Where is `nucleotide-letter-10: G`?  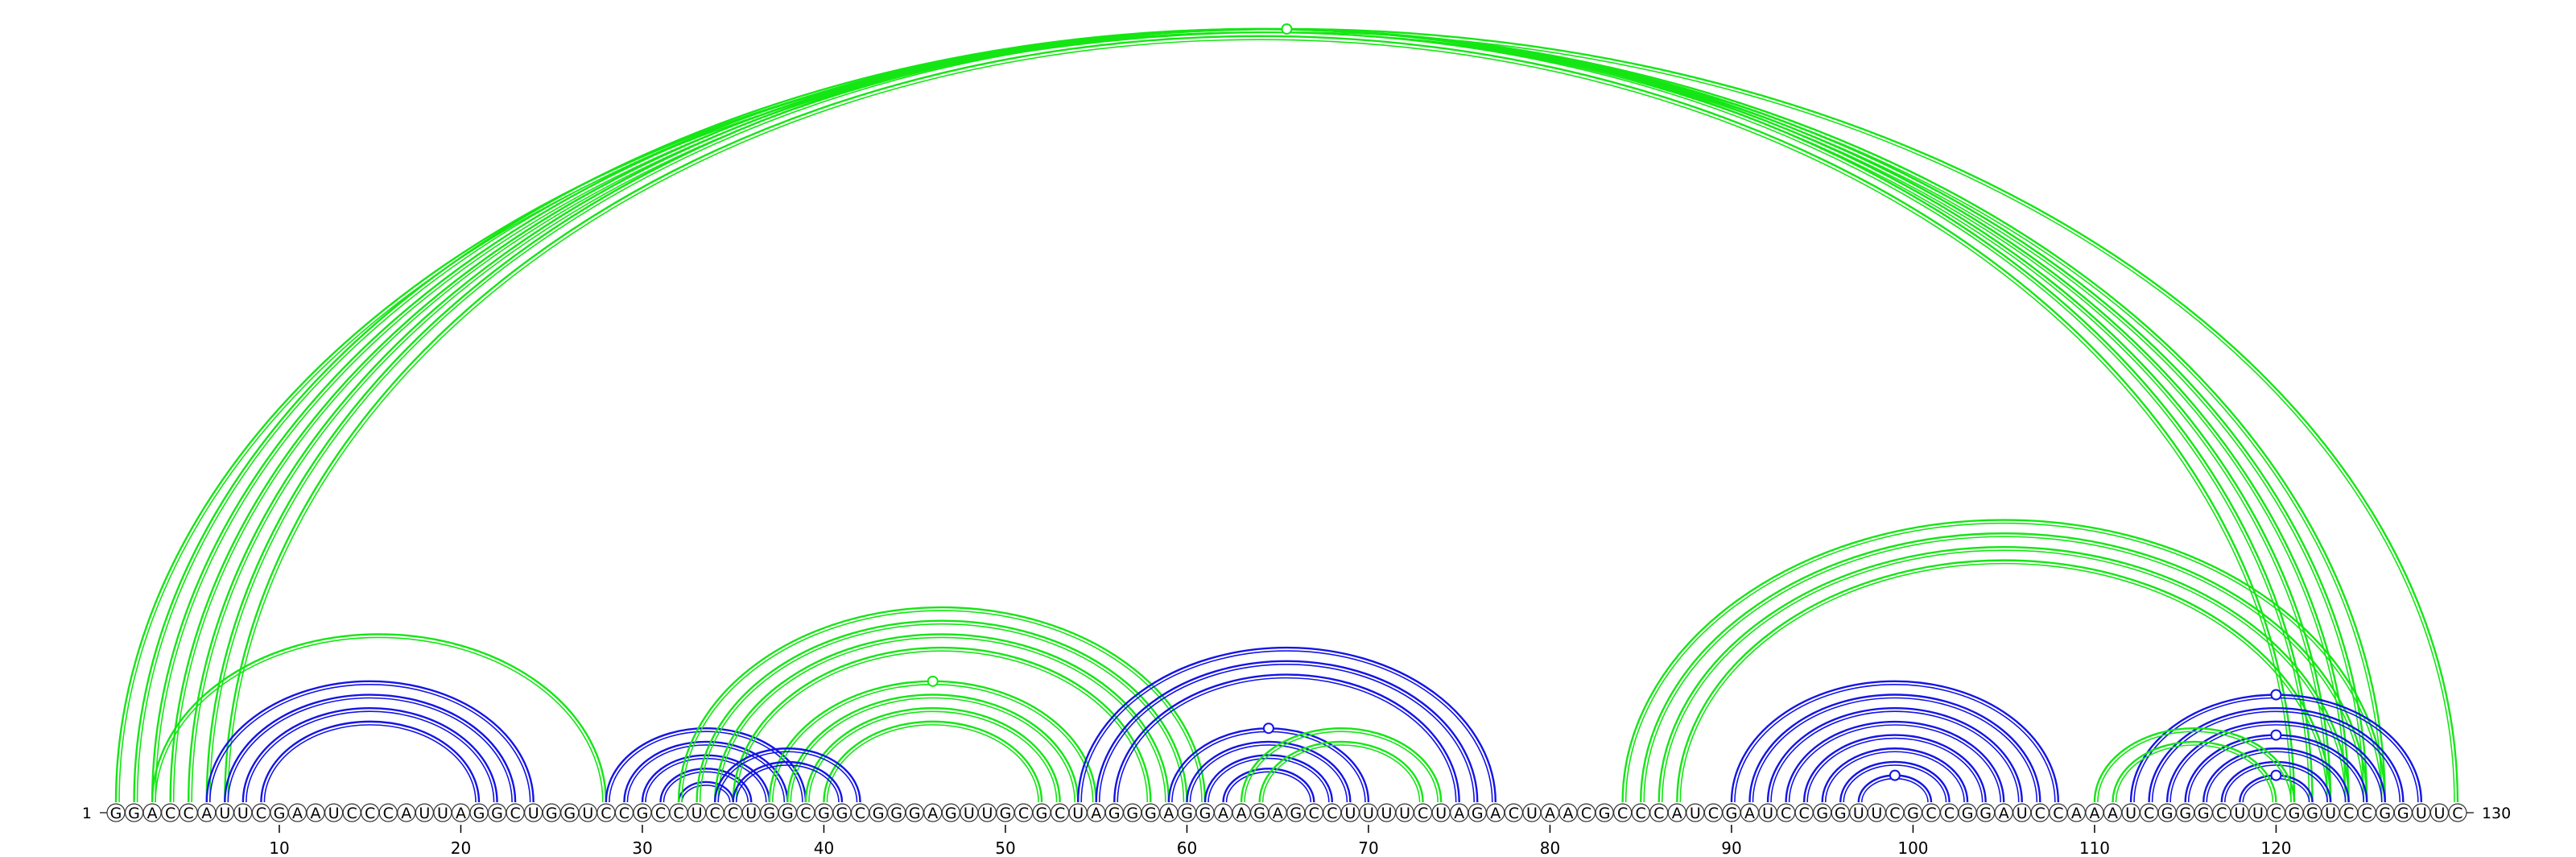 nucleotide-letter-10: G is located at coordinates (280, 813).